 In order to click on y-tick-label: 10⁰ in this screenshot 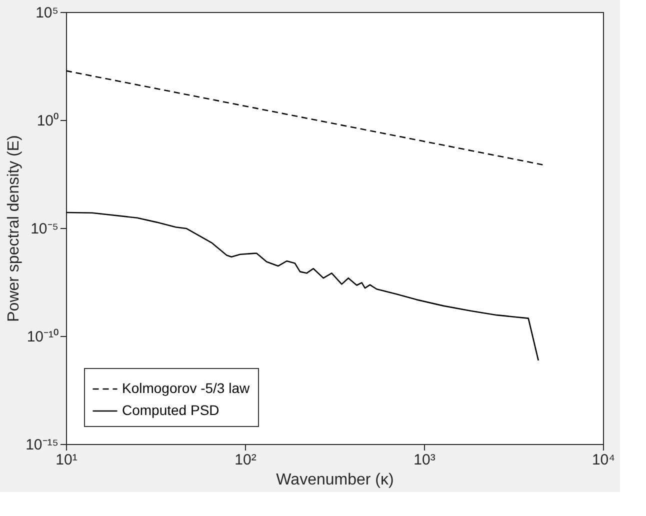, I will do `click(47, 121)`.